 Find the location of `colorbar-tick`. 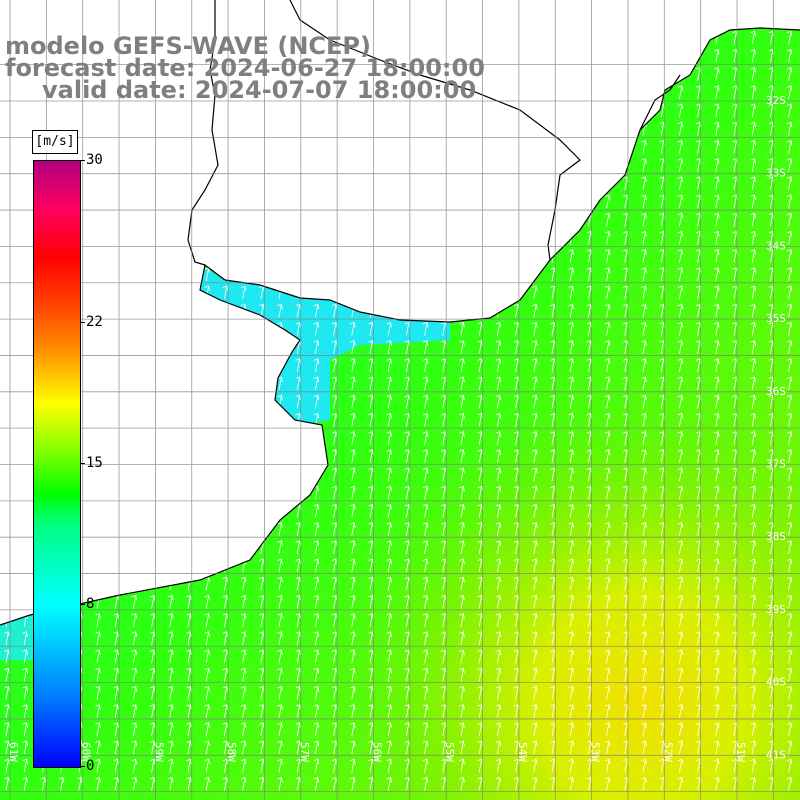

colorbar-tick is located at coordinates (82, 463).